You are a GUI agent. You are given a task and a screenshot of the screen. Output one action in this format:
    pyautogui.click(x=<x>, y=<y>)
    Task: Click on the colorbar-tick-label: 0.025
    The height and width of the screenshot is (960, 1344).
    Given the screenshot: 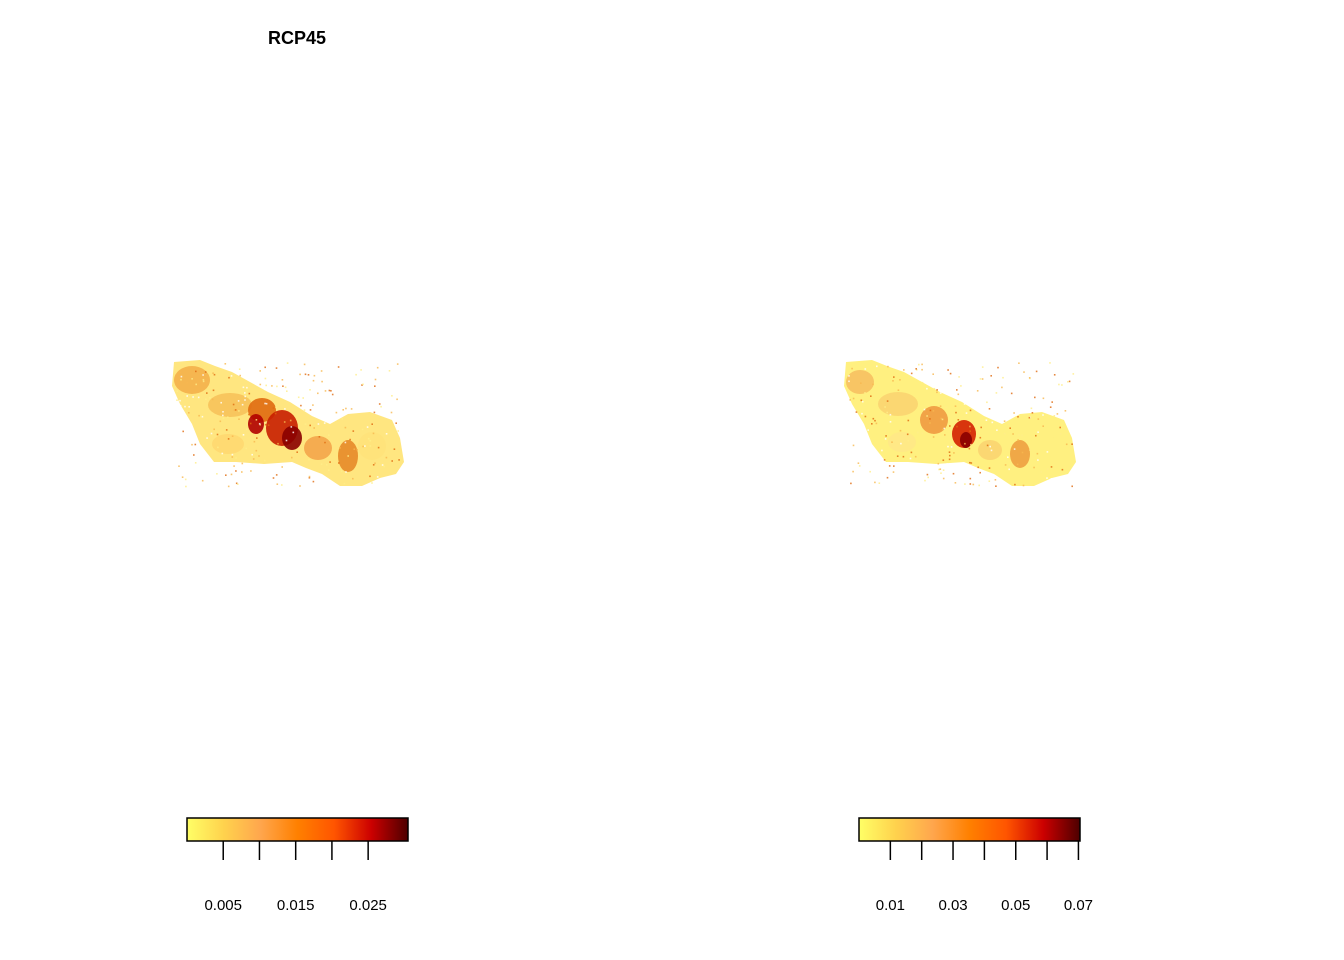 What is the action you would take?
    pyautogui.click(x=368, y=905)
    